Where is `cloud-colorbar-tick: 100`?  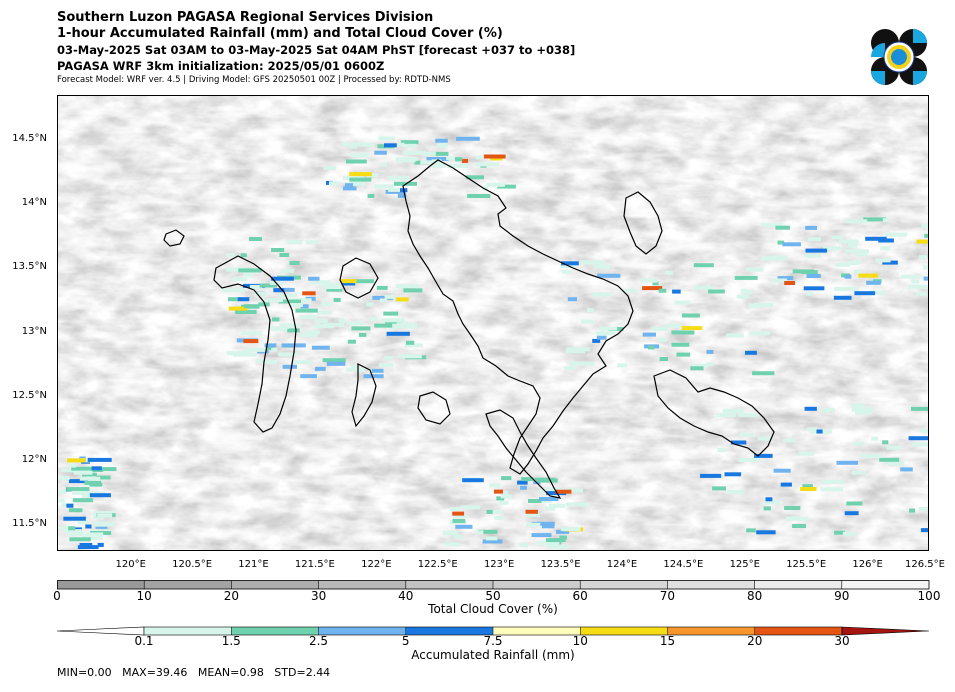 cloud-colorbar-tick: 100 is located at coordinates (929, 596).